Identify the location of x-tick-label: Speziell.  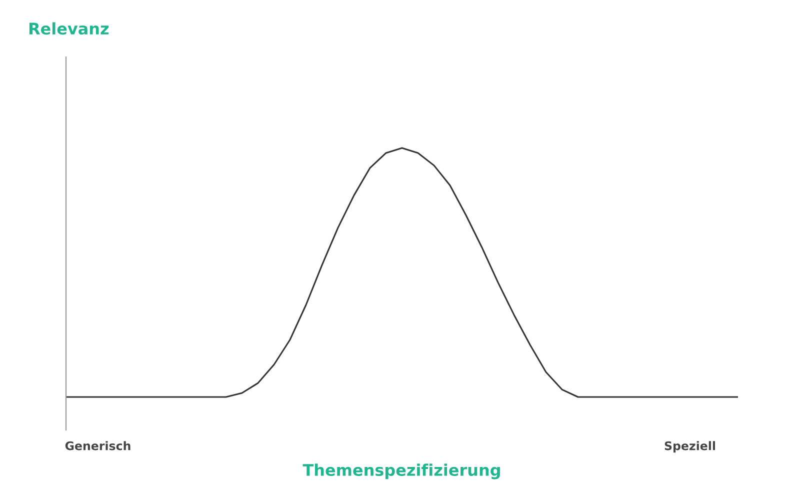
(689, 447).